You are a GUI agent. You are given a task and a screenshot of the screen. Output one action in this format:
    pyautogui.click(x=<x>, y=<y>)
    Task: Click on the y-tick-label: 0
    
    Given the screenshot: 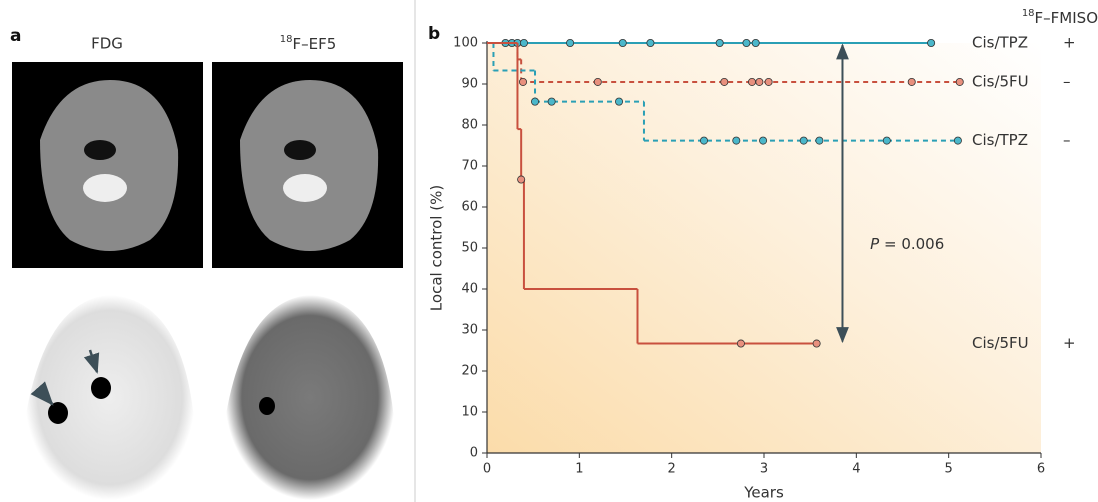 What is the action you would take?
    pyautogui.click(x=474, y=453)
    